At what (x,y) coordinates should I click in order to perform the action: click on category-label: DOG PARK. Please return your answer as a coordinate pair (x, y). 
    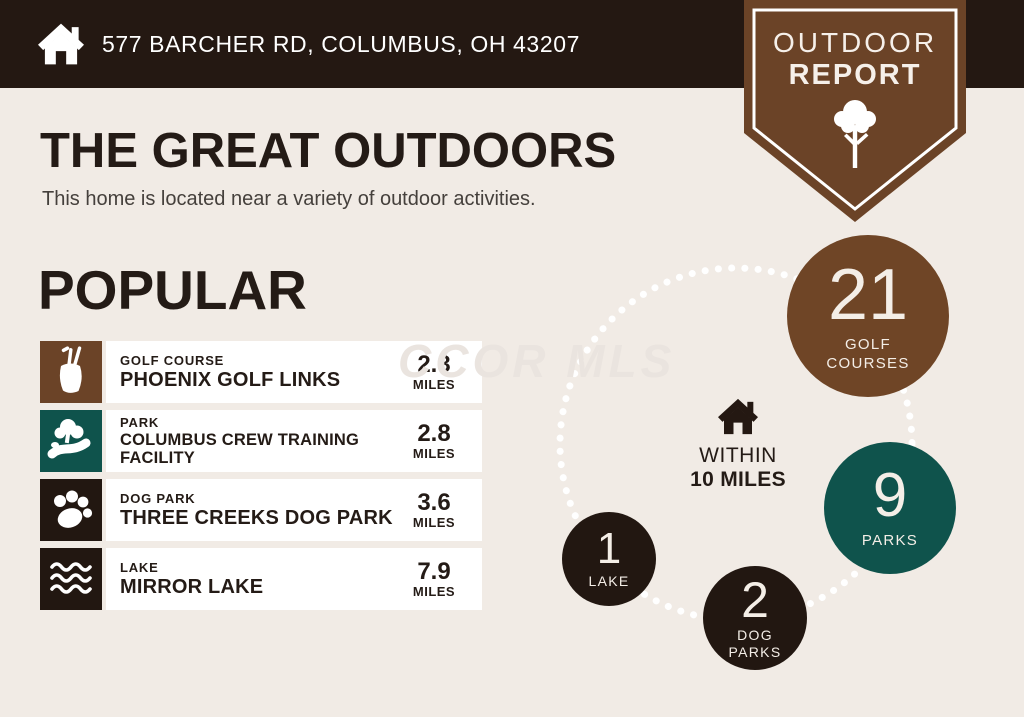
    Looking at the image, I should click on (158, 498).